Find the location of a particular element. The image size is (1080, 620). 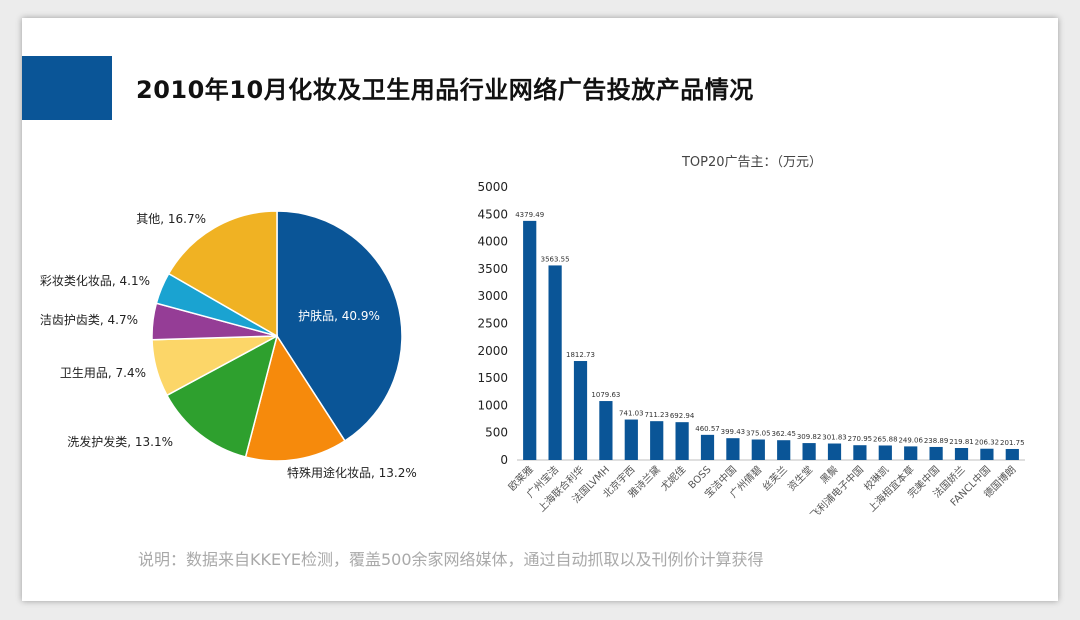

y-tick-label: 0 is located at coordinates (504, 460).